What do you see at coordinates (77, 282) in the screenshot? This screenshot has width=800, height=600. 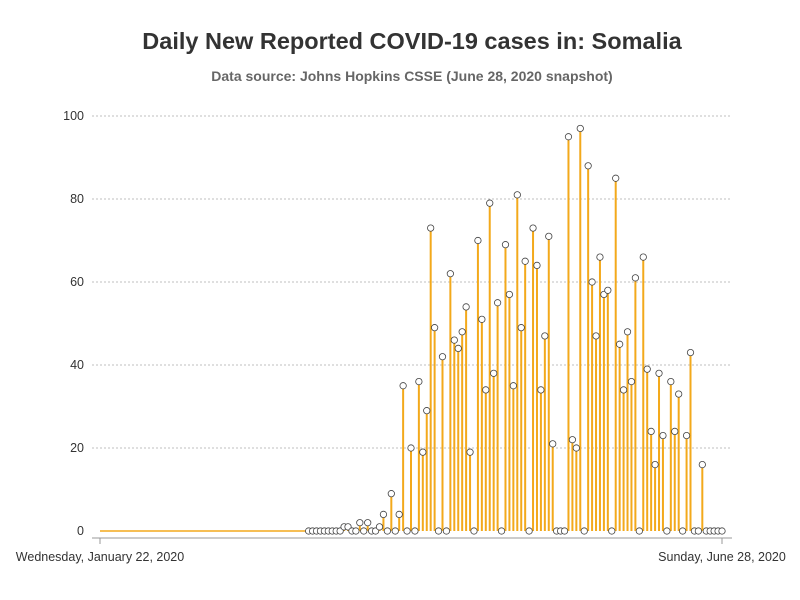 I see `y-tick-label-60: 60` at bounding box center [77, 282].